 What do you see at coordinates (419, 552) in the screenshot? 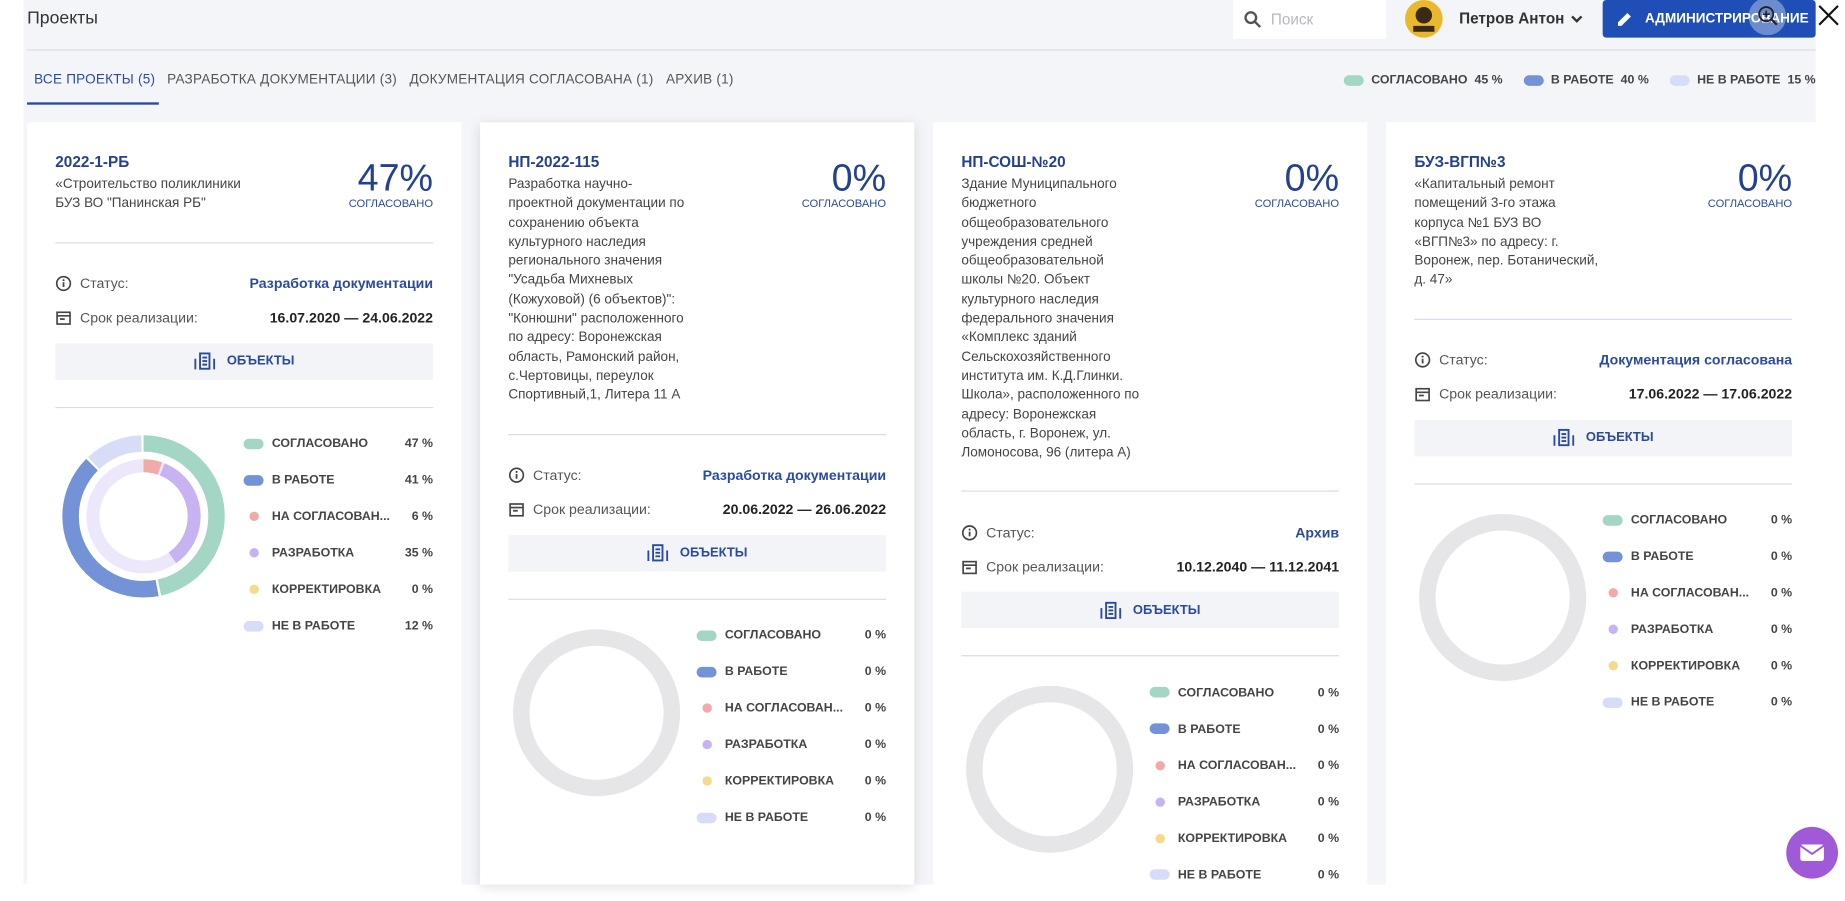
I see `legend-value: 35 %` at bounding box center [419, 552].